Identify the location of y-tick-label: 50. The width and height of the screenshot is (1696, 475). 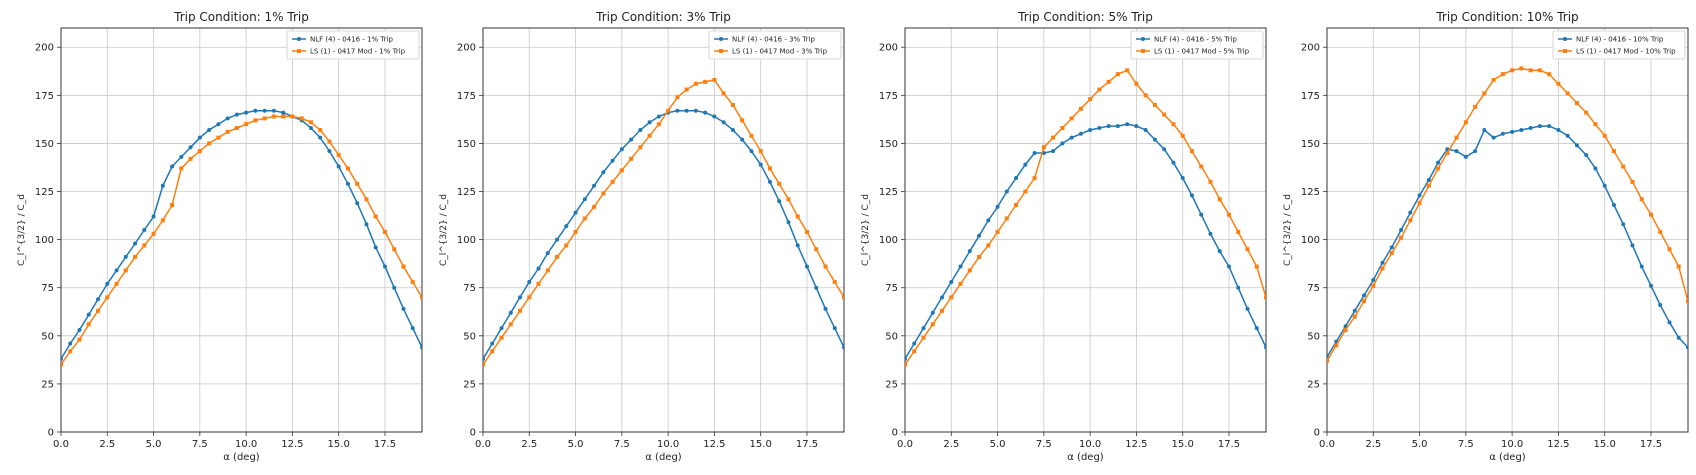
(891, 336).